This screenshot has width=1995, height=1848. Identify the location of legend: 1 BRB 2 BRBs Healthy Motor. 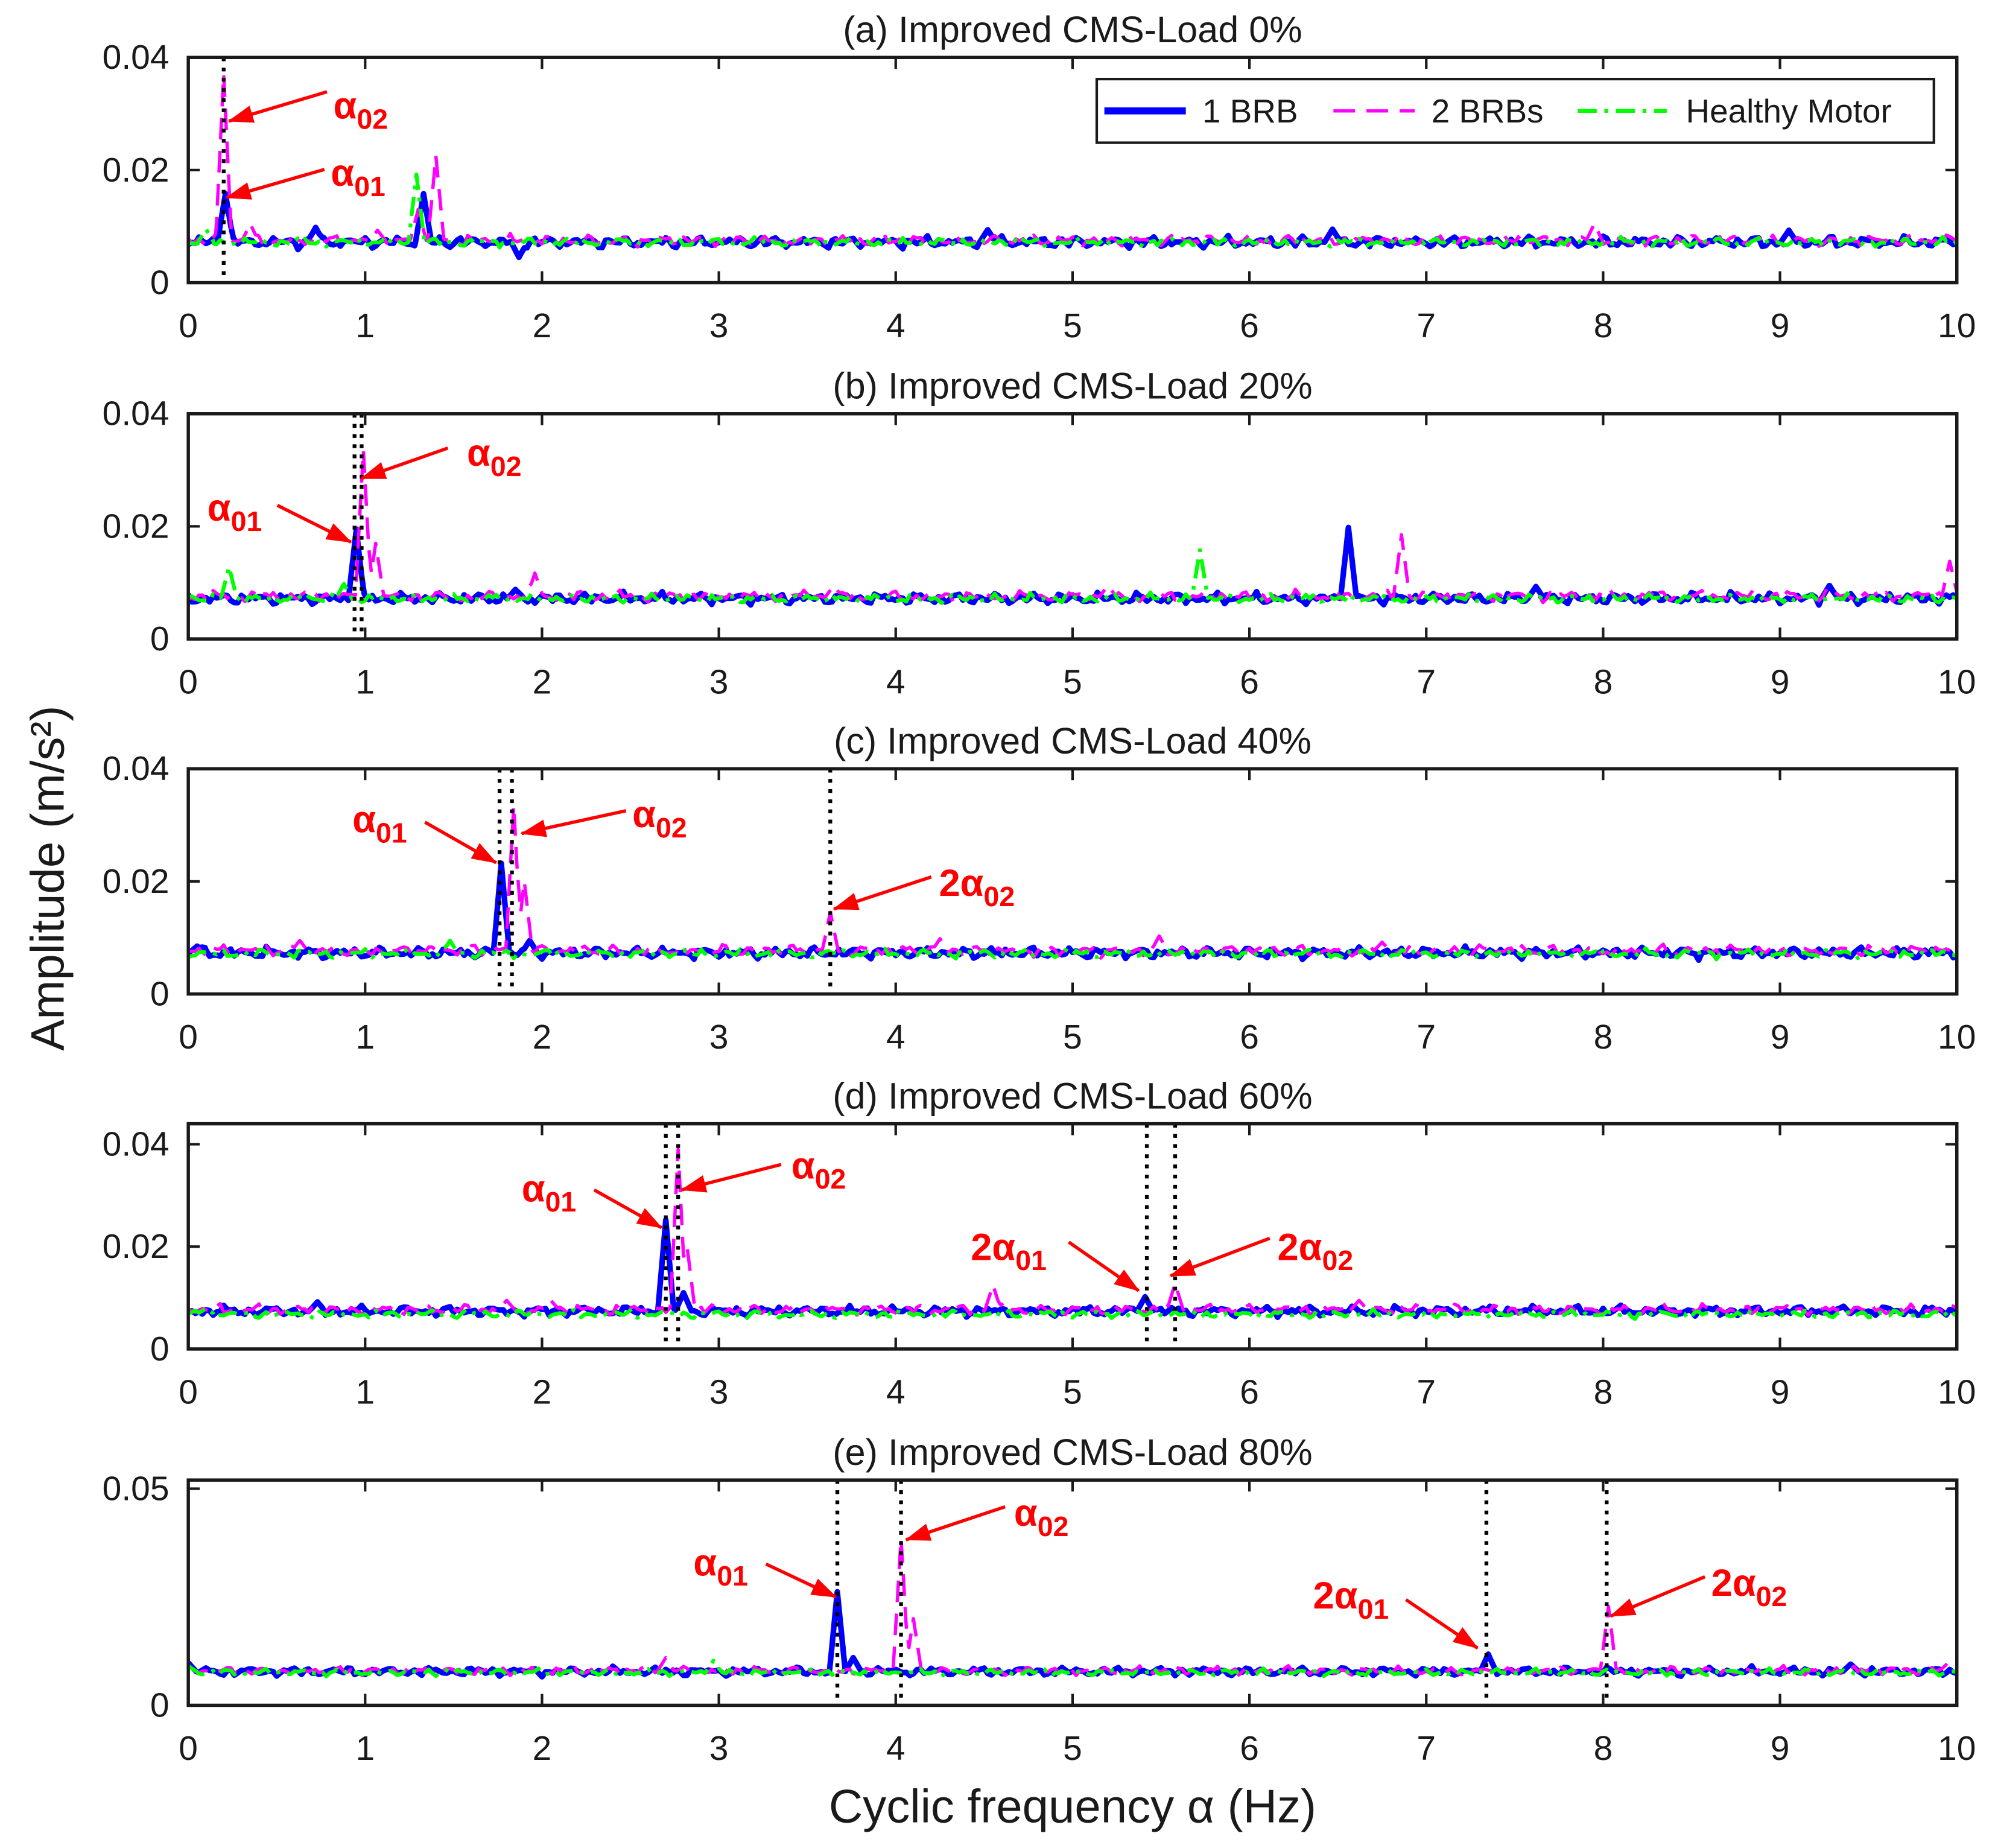
(1515, 111).